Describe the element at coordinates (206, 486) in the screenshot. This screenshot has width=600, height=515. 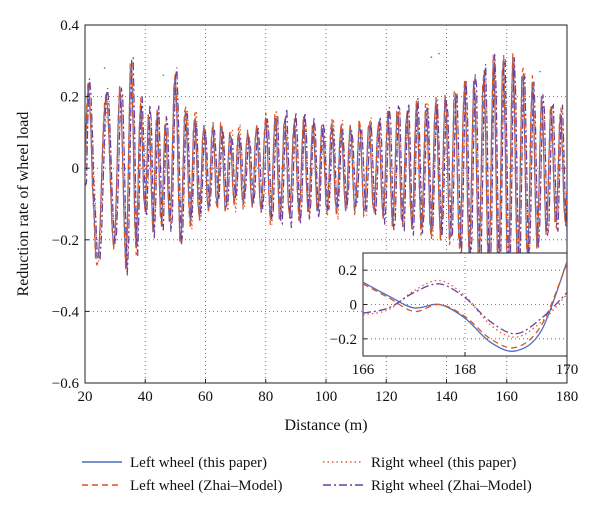
I see `legend-label-left-wheel-zhai-model: Left wheel (Zhai–Model)` at that location.